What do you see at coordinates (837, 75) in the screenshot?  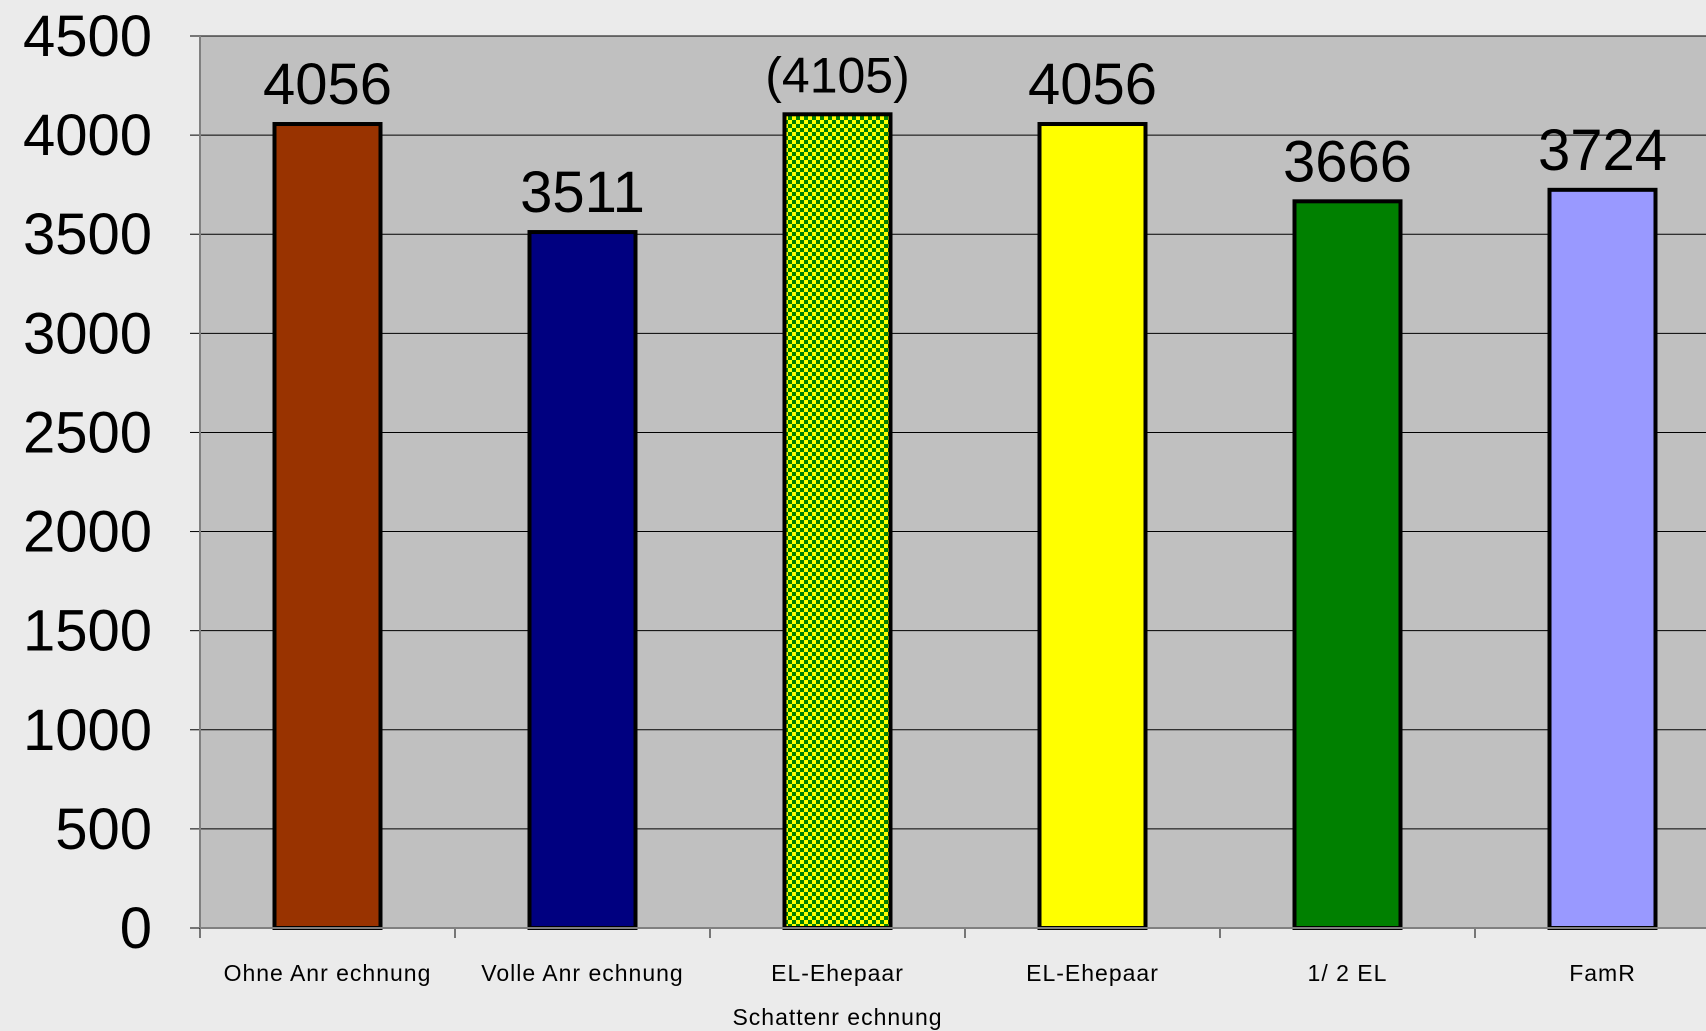 I see `data-label: (4105)` at bounding box center [837, 75].